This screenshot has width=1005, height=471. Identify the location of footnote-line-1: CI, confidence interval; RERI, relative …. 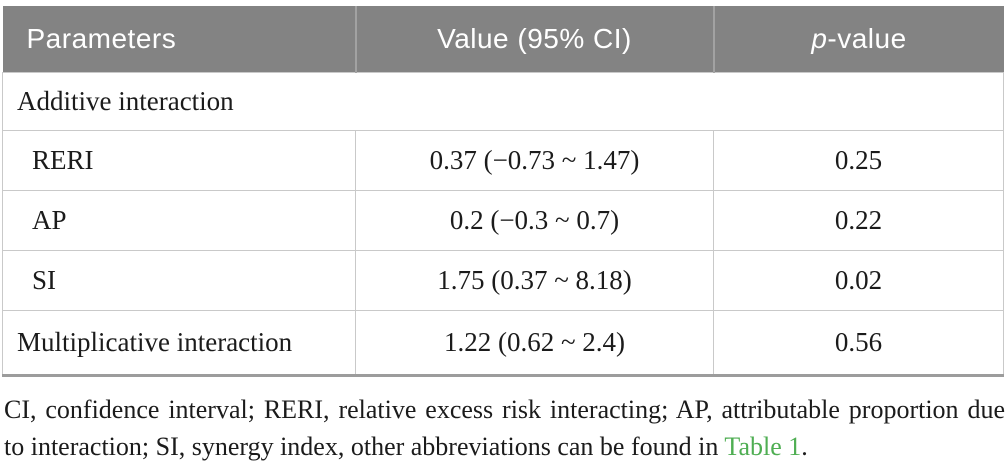
(504, 409).